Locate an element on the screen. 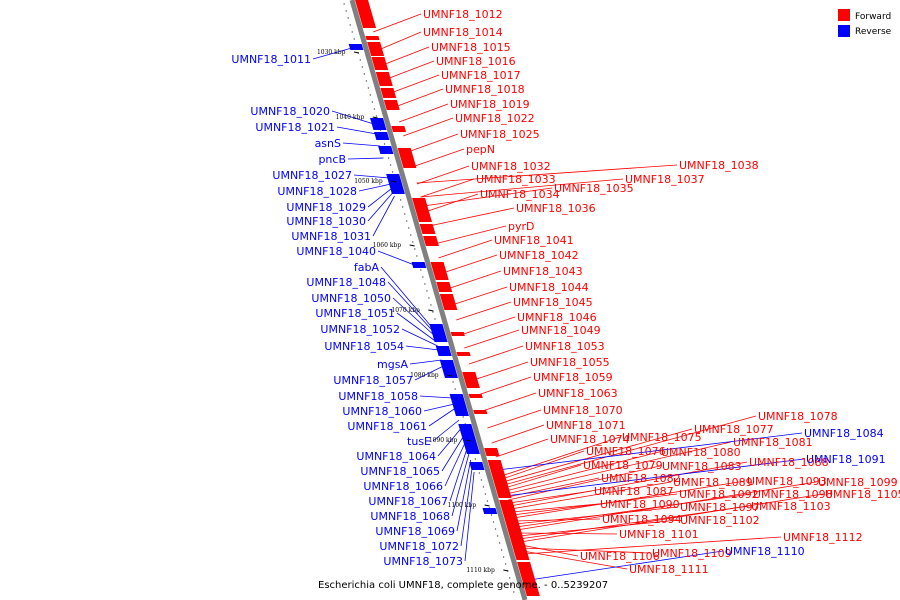 Image resolution: width=900 pixels, height=600 pixels. gene-label: UMNF18_1074 is located at coordinates (590, 439).